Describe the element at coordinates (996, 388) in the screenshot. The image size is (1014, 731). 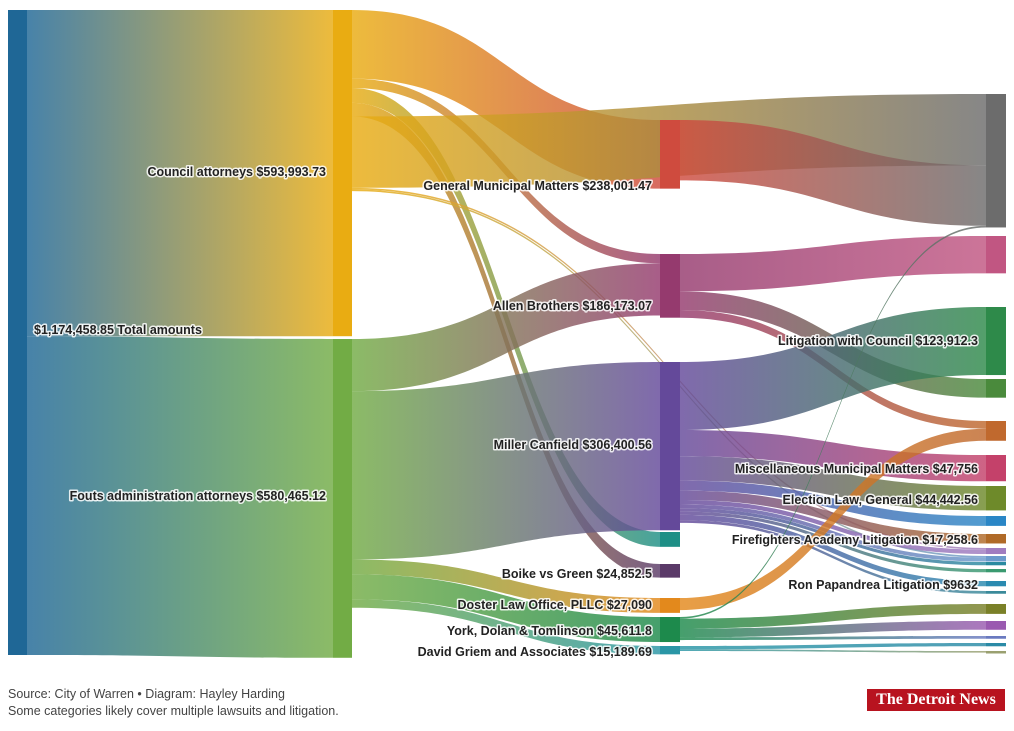
I see `node-green2` at that location.